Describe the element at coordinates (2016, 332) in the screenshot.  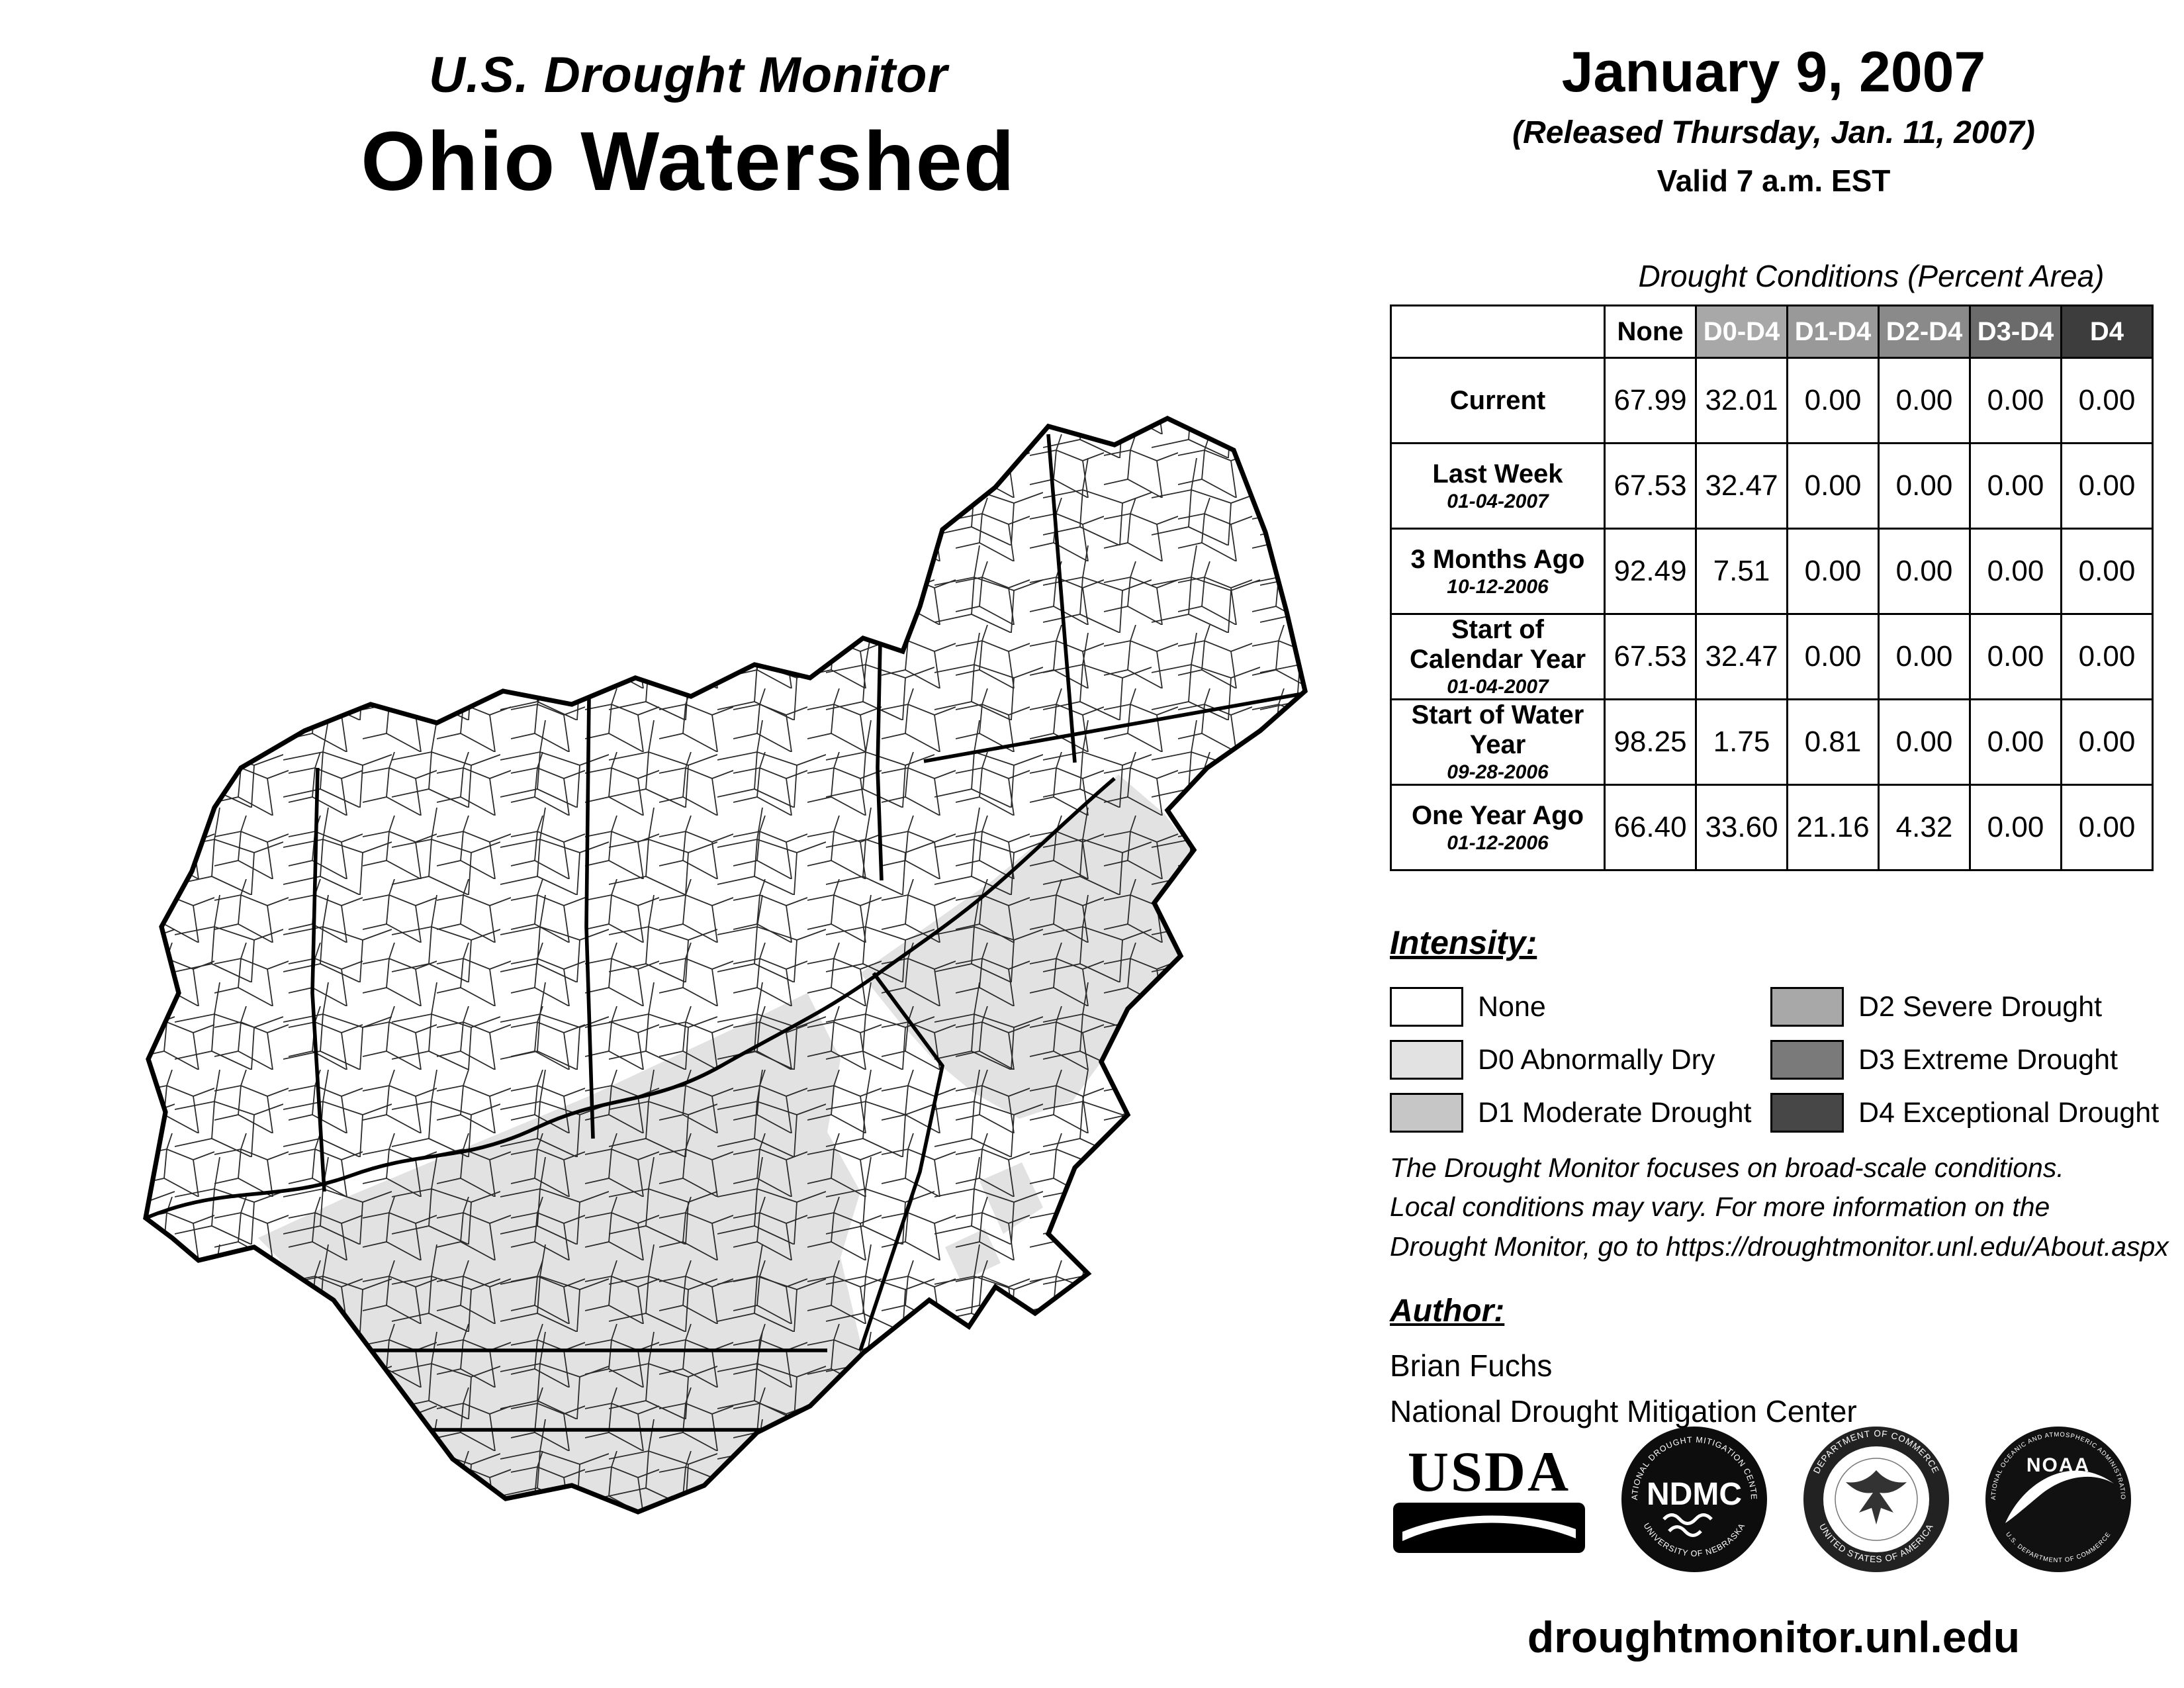
I see `col-header-d3d4: D3-D4` at that location.